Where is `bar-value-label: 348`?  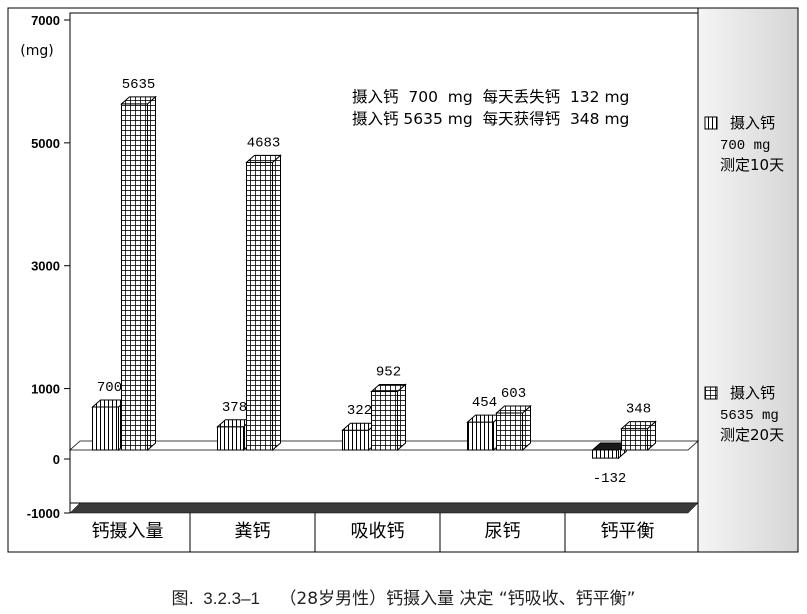 bar-value-label: 348 is located at coordinates (638, 410).